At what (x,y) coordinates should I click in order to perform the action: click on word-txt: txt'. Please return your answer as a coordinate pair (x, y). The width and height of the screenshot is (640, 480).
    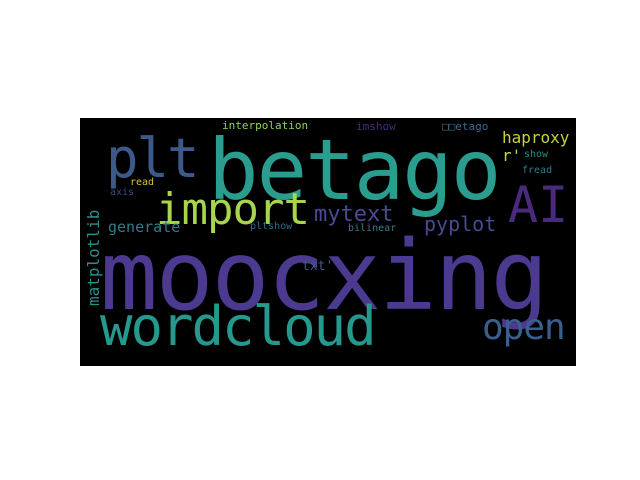
    Looking at the image, I should click on (318, 266).